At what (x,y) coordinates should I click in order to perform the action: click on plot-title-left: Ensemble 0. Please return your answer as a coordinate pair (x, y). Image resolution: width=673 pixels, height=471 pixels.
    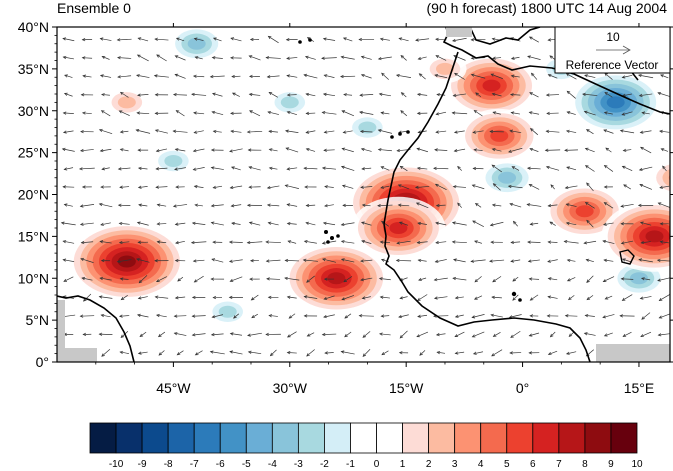
    Looking at the image, I should click on (94, 8).